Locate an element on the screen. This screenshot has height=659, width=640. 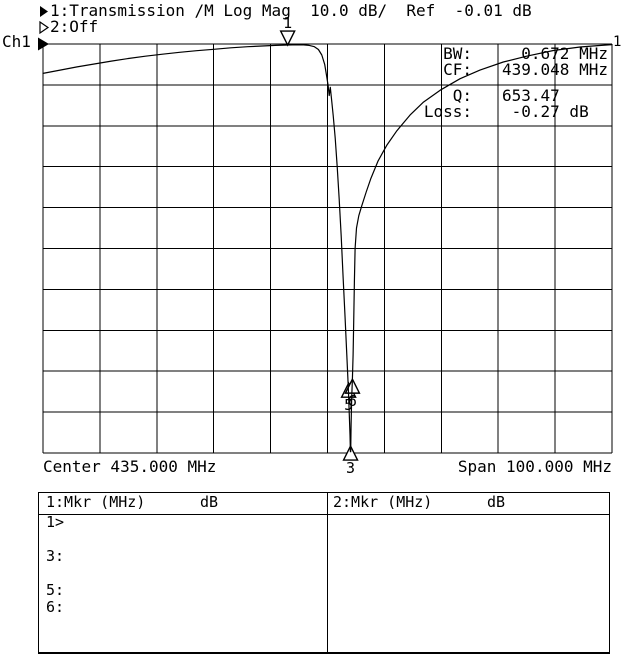
marker-table-row-6: 6:439.38-81.95 is located at coordinates (183, 608).